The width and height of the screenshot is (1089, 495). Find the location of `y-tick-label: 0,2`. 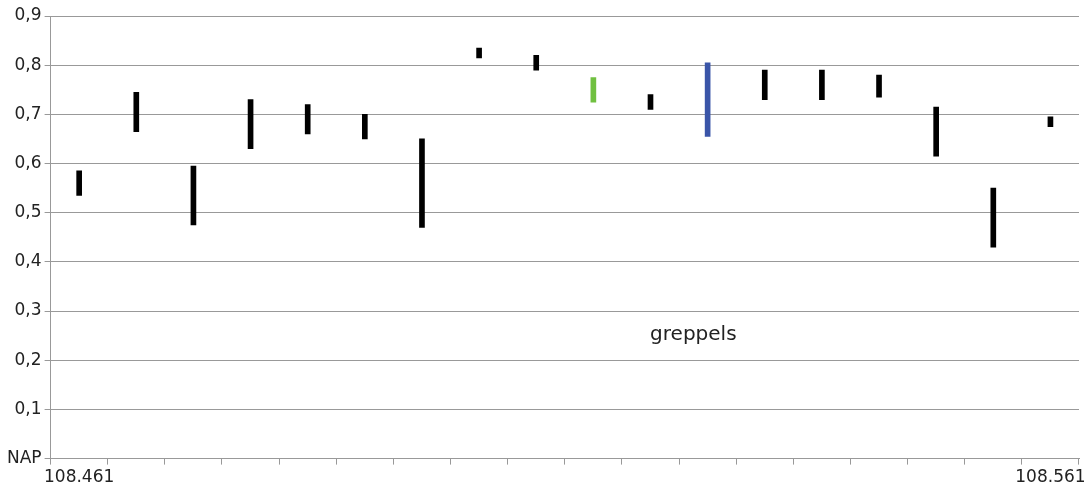

y-tick-label: 0,2 is located at coordinates (28, 358).